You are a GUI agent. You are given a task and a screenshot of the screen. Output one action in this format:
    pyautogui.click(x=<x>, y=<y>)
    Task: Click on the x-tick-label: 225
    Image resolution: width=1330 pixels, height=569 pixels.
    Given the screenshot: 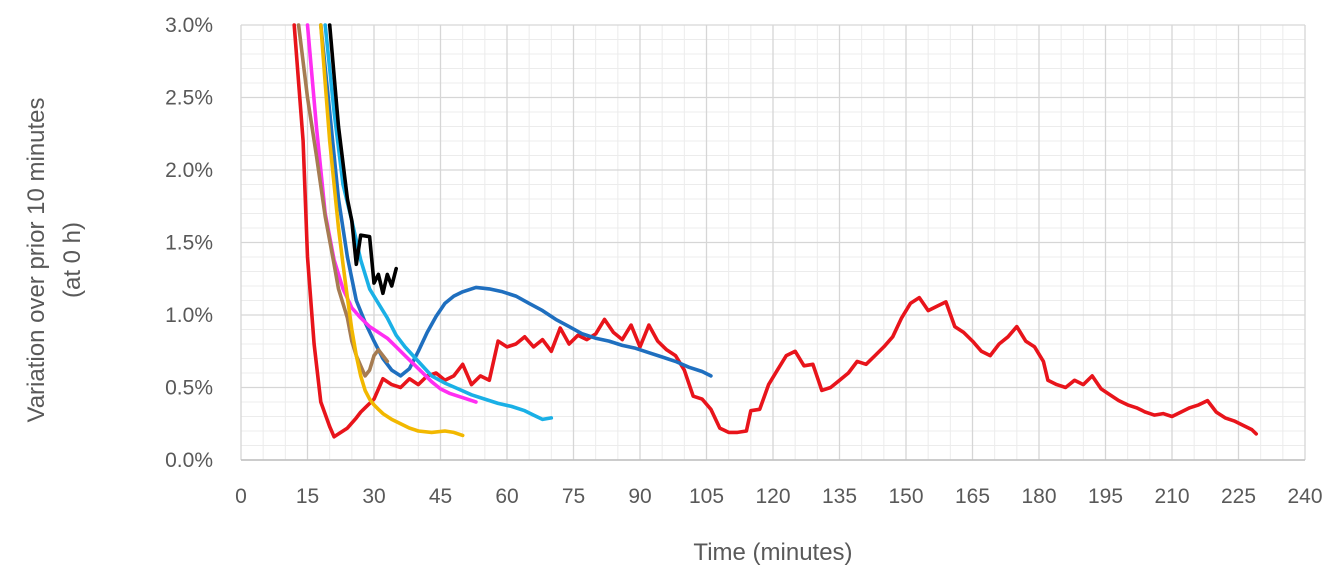 What is the action you would take?
    pyautogui.click(x=1238, y=496)
    